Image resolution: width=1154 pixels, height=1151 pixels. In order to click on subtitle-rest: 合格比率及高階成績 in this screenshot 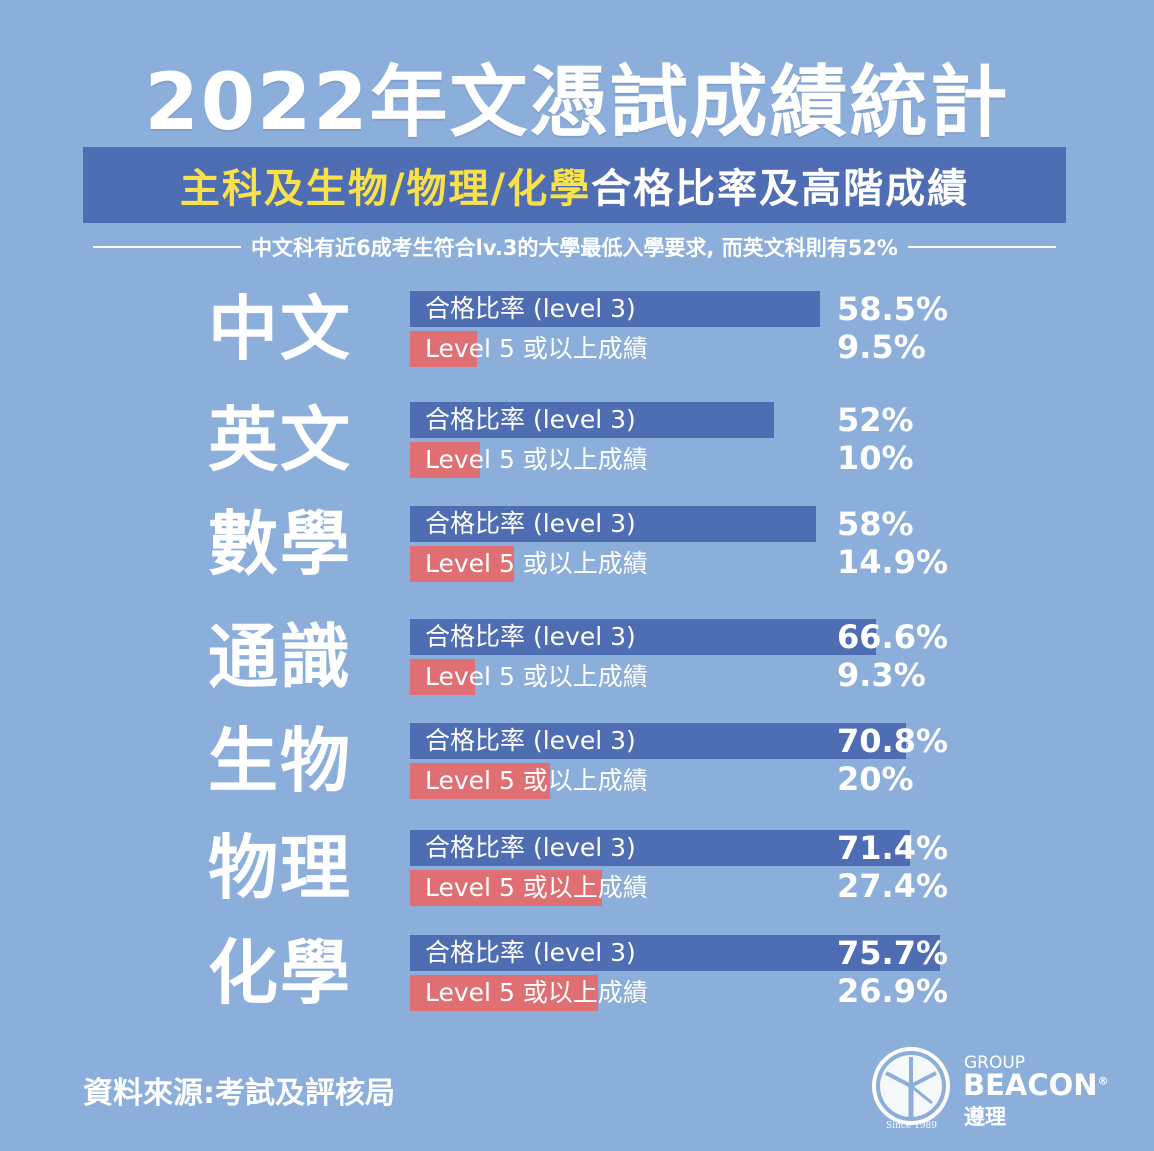, I will do `click(780, 189)`.